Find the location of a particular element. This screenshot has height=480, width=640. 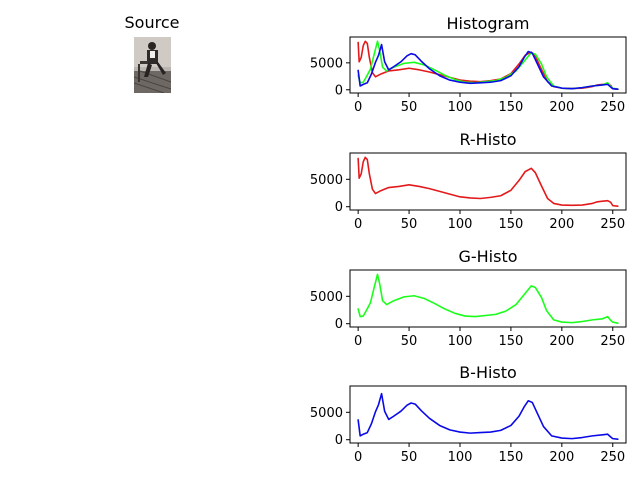

histogram-panel-4: B-Histo 0 50 100 150 200 250 0 5000 is located at coordinates (468, 414).